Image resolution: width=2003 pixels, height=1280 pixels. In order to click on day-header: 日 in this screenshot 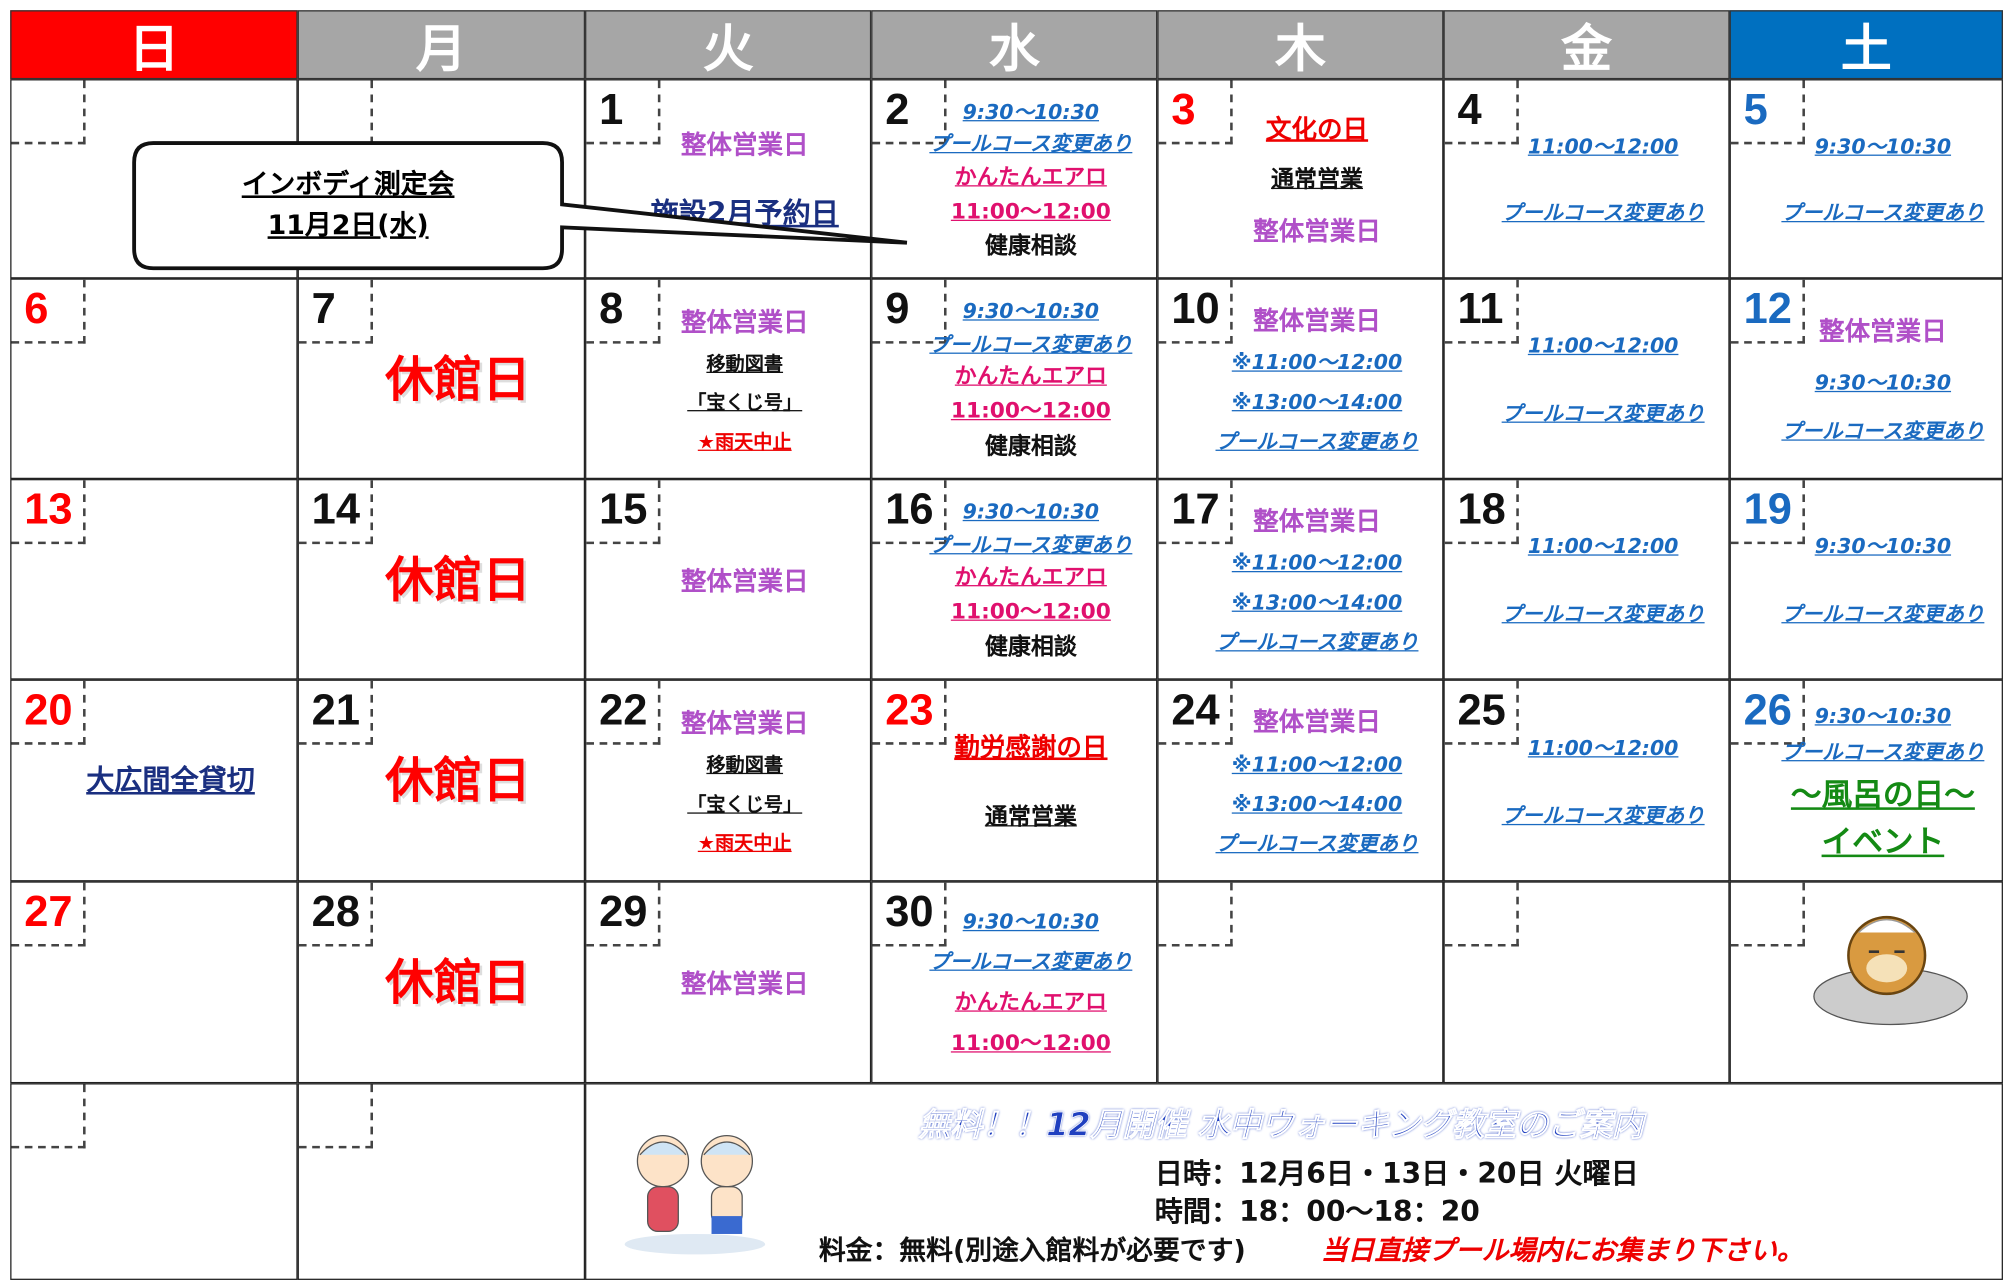, I will do `click(154, 45)`.